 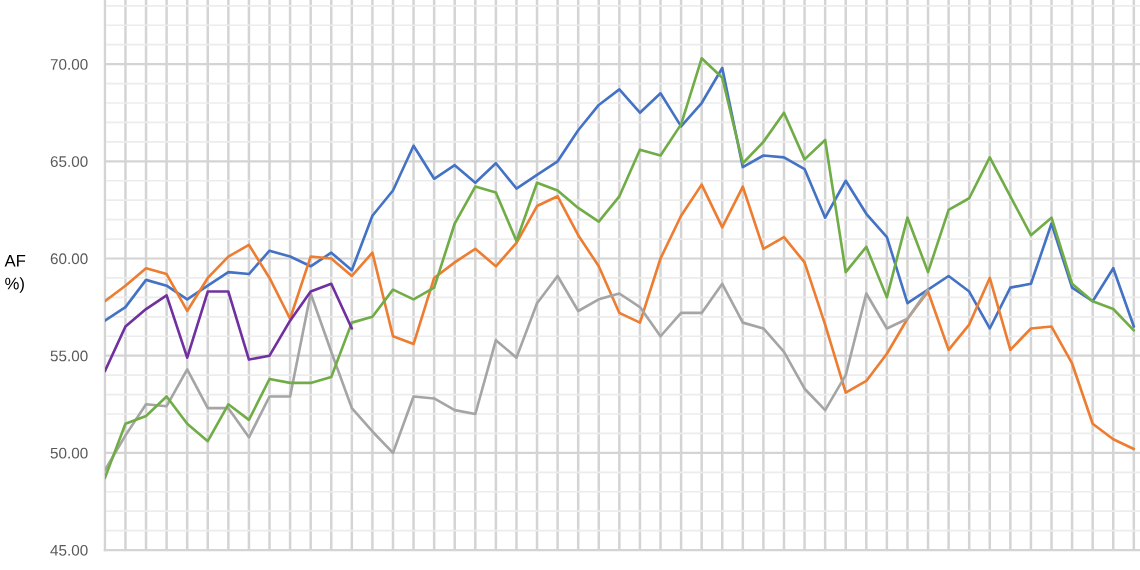 What do you see at coordinates (69, 259) in the screenshot?
I see `y-tick-label: 60.00` at bounding box center [69, 259].